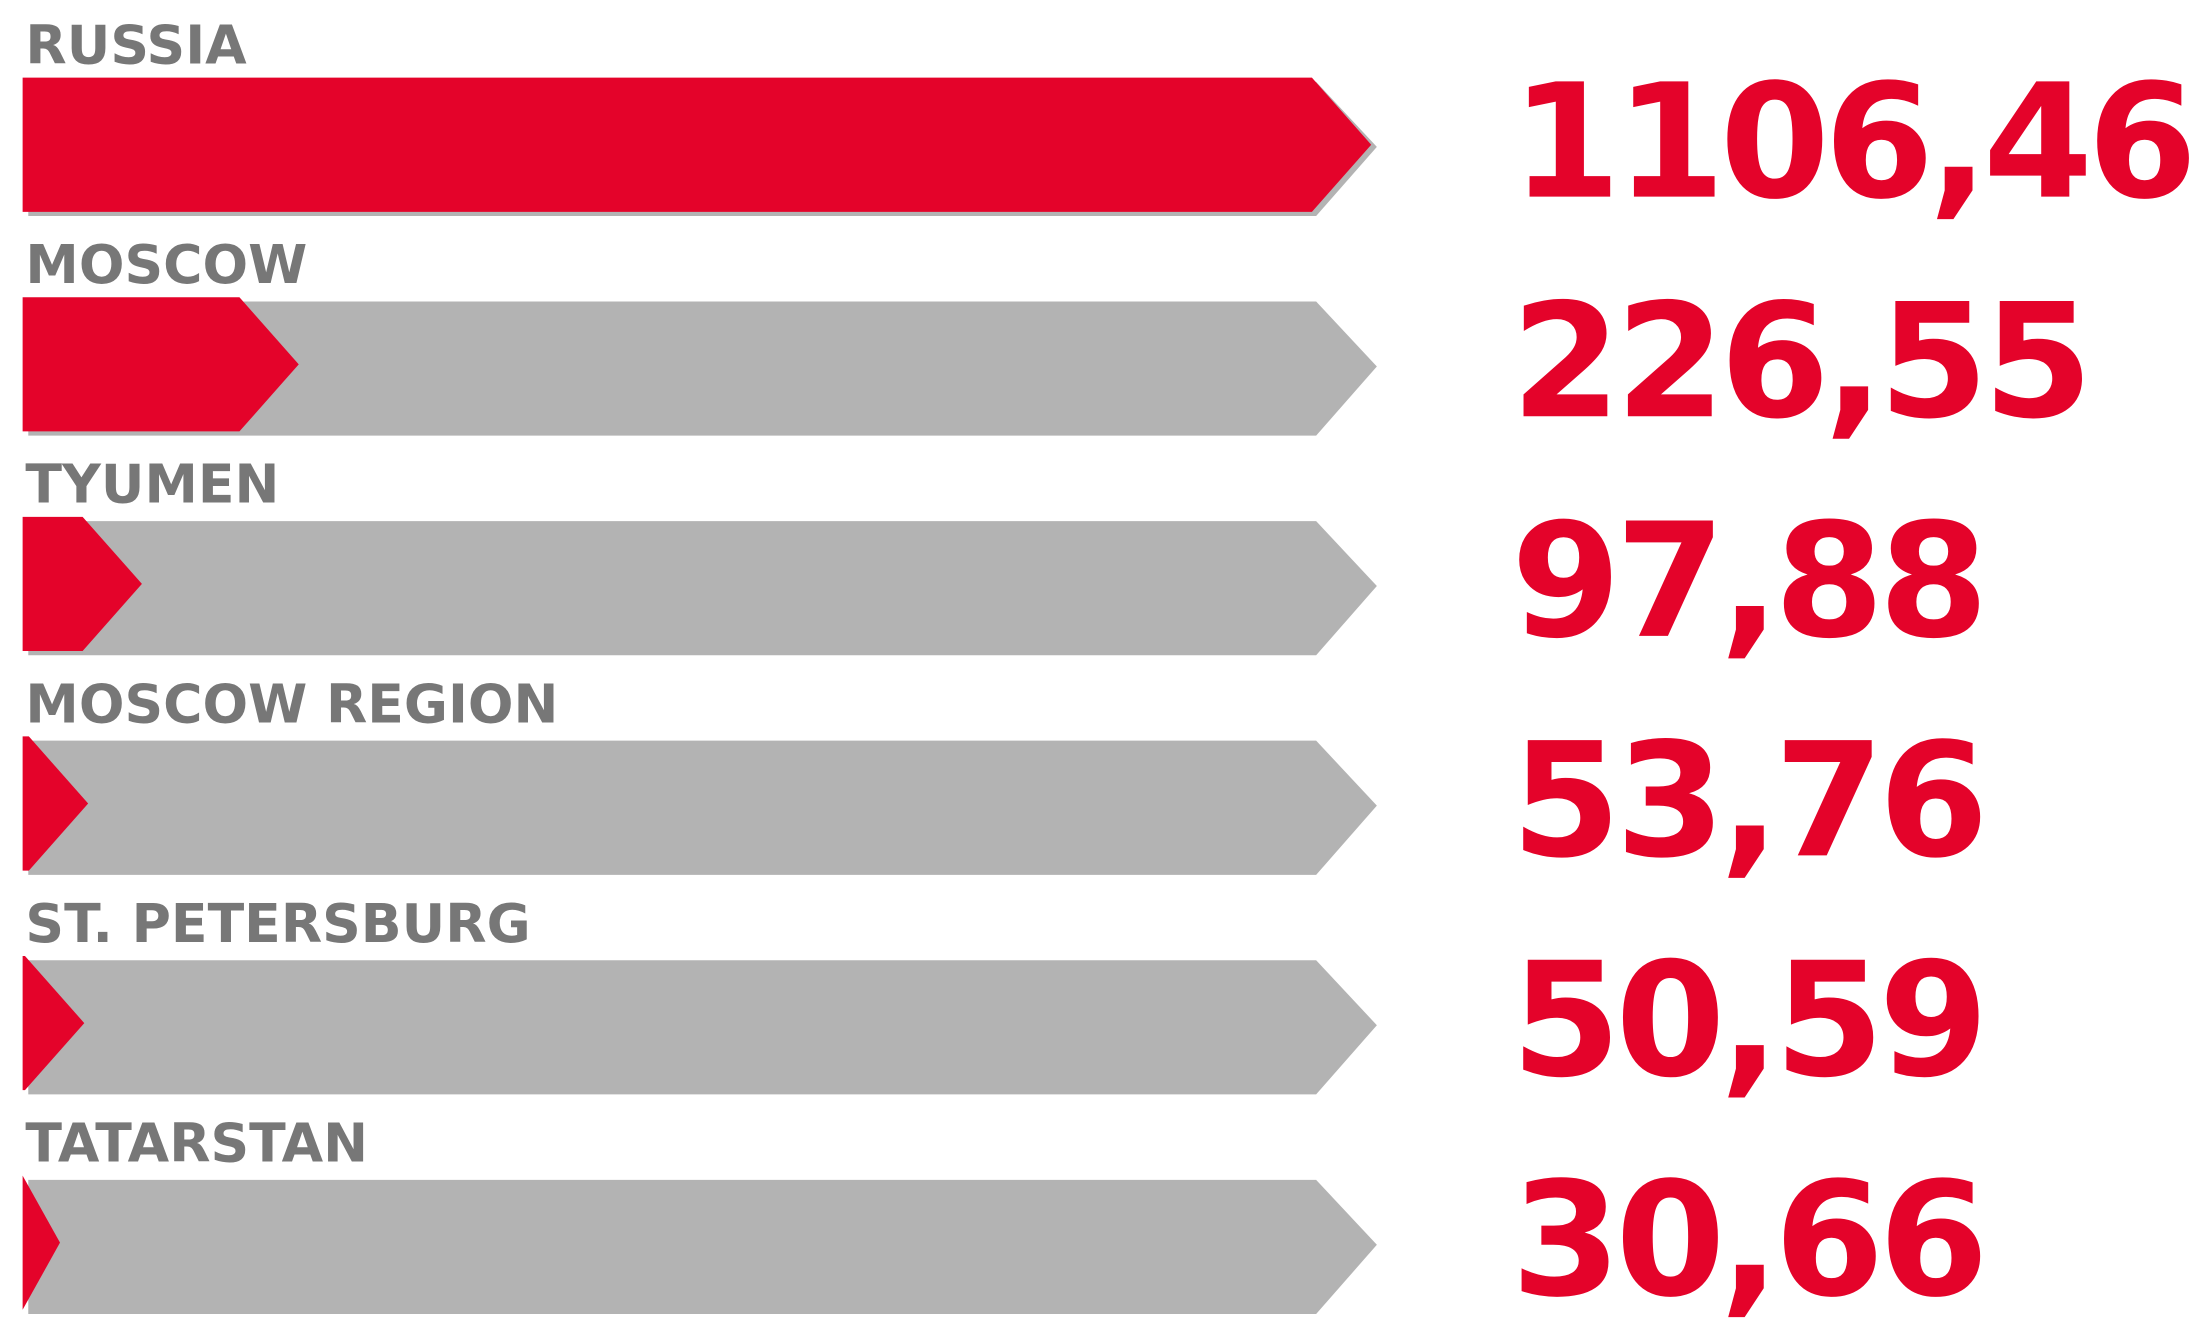 The height and width of the screenshot is (1326, 2203). Describe the element at coordinates (1747, 582) in the screenshot. I see `value-label: 97,88` at that location.